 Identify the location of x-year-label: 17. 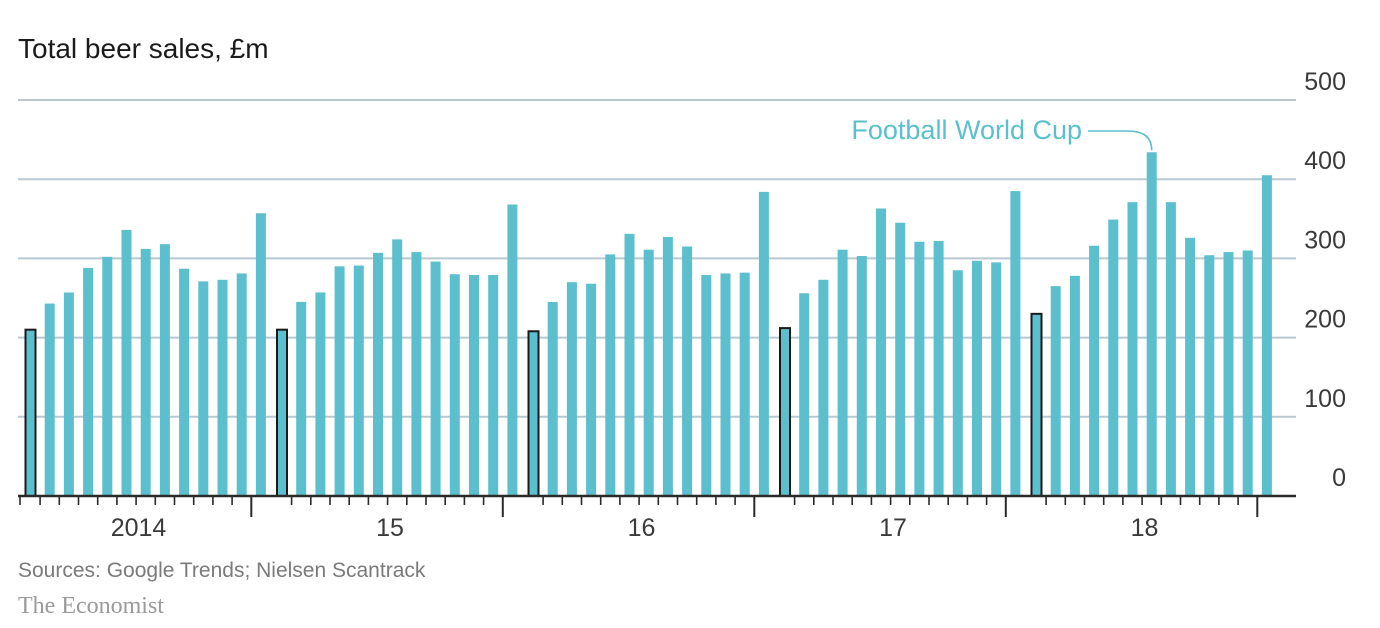
(893, 528).